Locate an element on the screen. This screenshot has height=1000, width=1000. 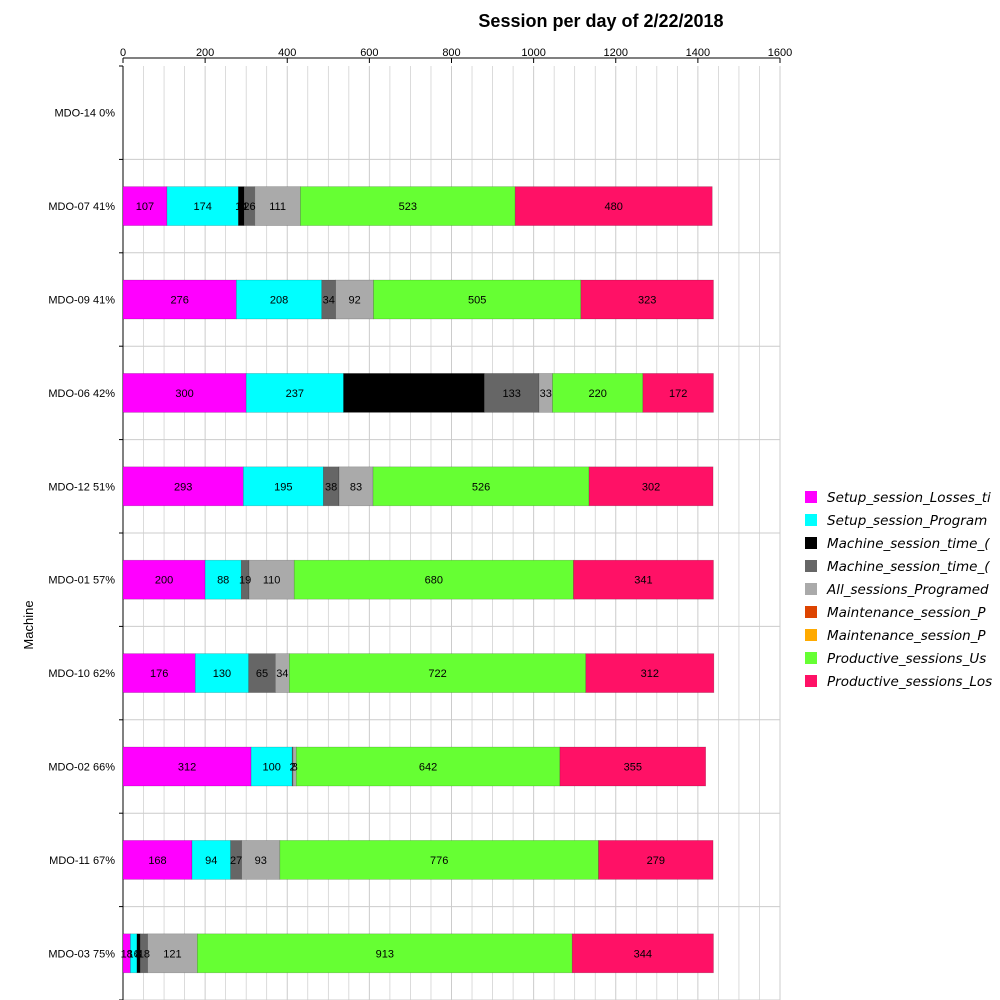
chart-title: Session per day of 2/22/2018 is located at coordinates (600, 21).